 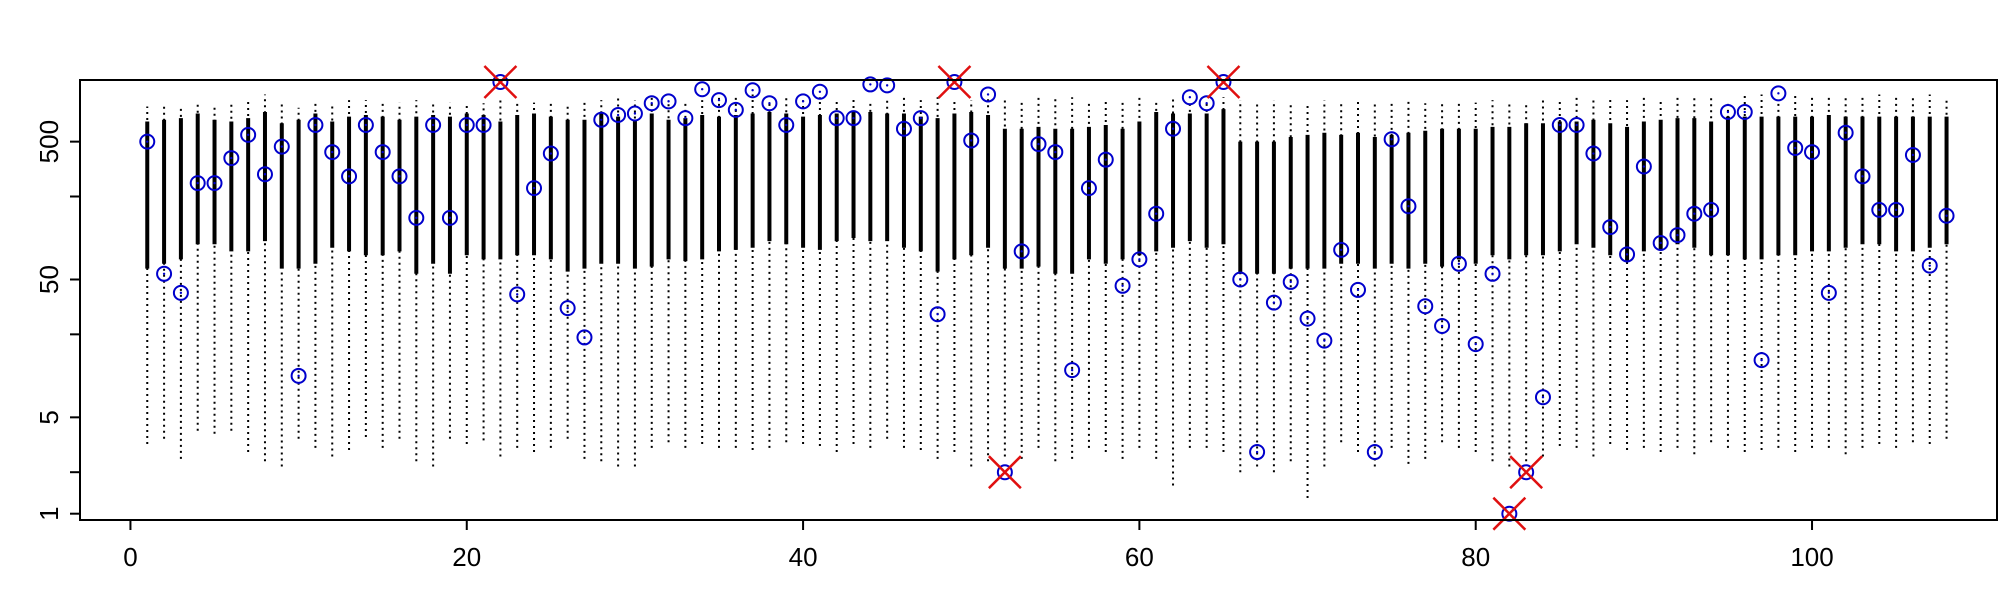 I want to click on y-tick-label: 1, so click(x=49, y=513).